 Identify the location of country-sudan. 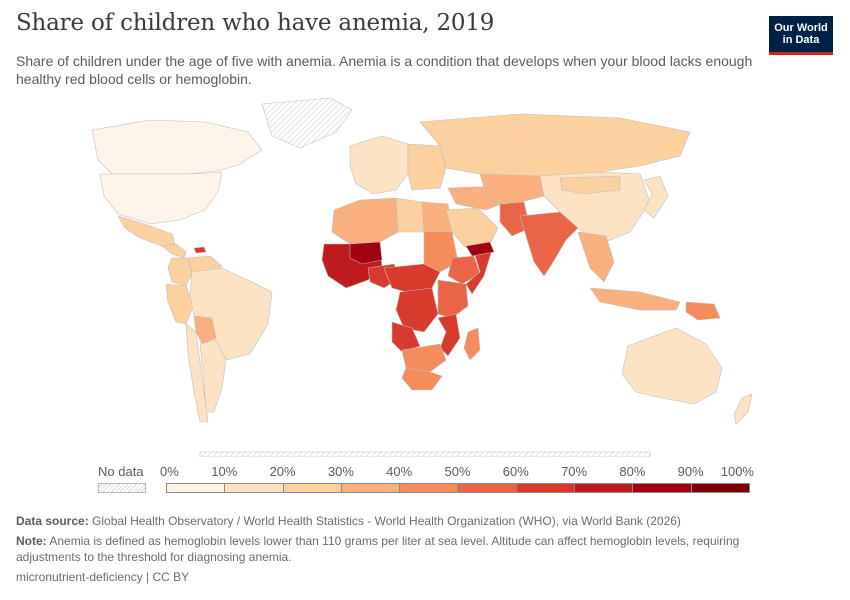
(441, 252).